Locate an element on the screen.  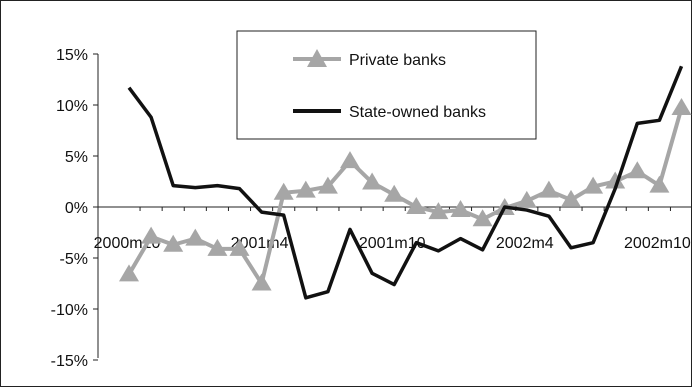
x-tick-label: 2002m10 is located at coordinates (657, 243).